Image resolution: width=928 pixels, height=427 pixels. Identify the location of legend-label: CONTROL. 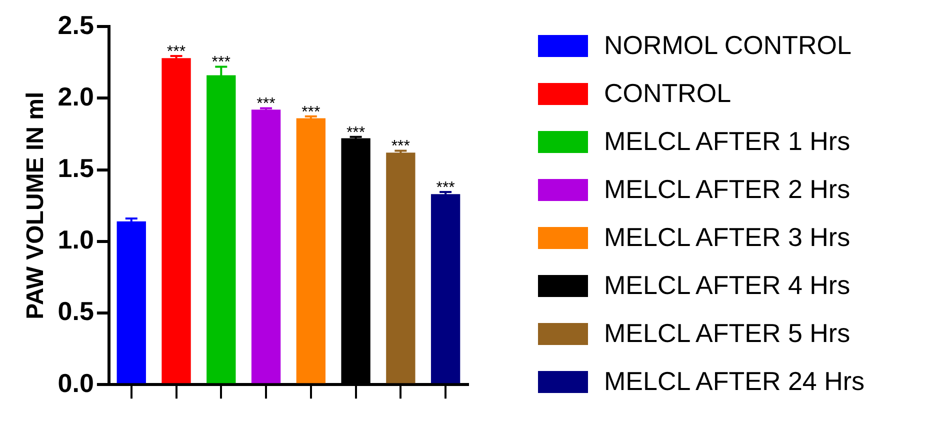
(668, 93).